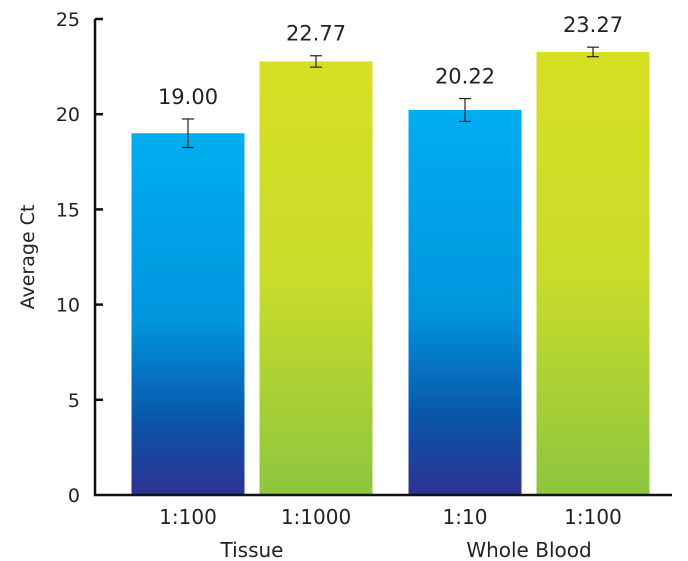  What do you see at coordinates (465, 517) in the screenshot?
I see `category-label-whole-blood-1-10: 1:10` at bounding box center [465, 517].